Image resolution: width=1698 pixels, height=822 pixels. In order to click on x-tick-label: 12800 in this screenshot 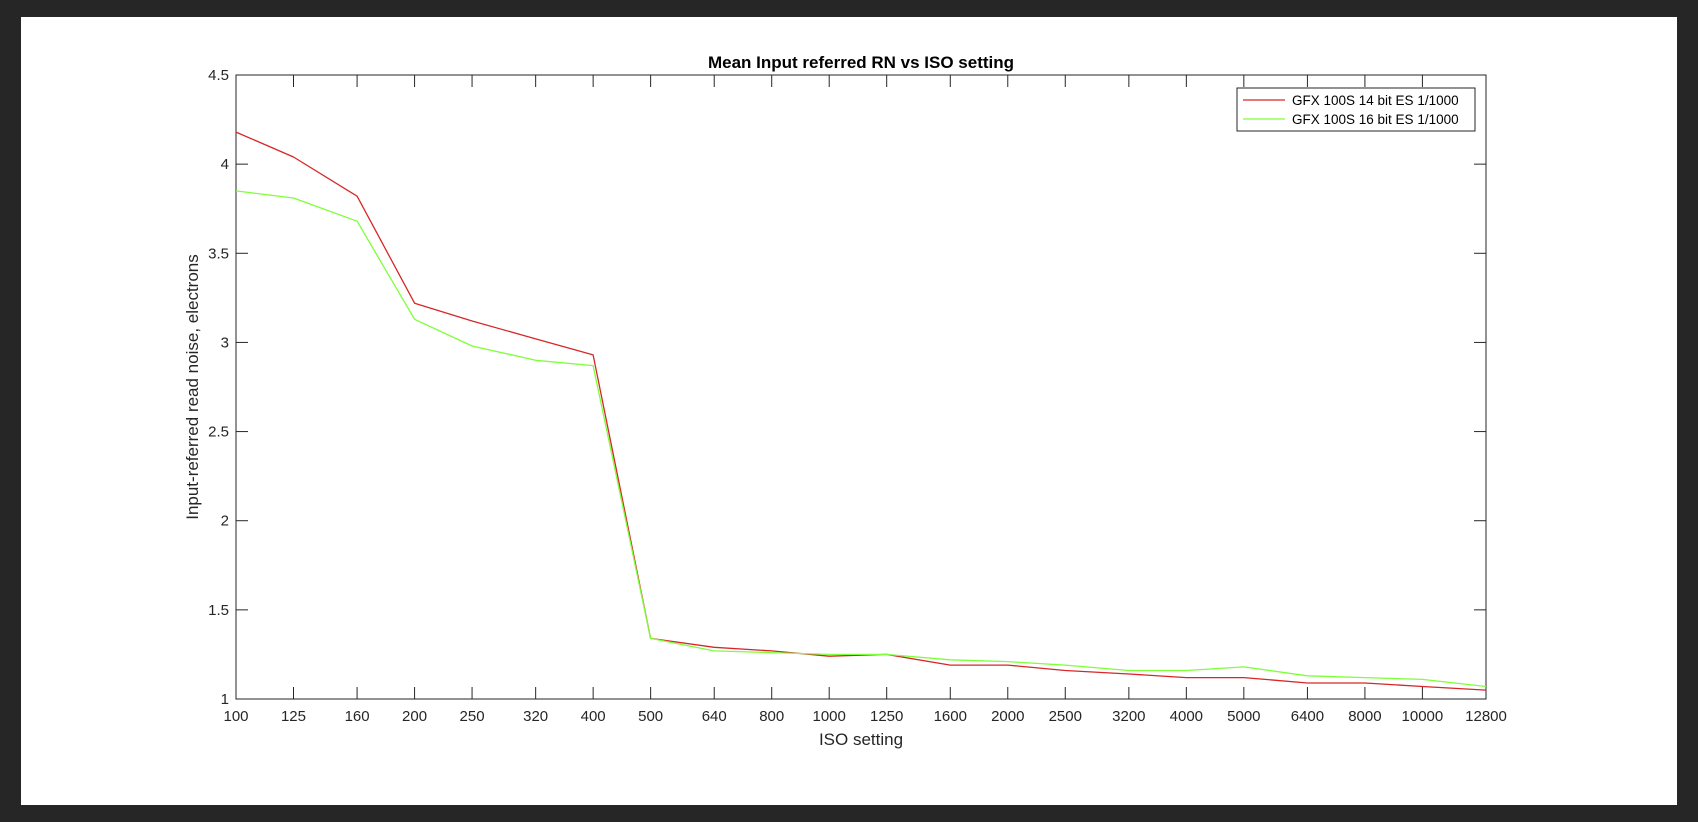, I will do `click(1486, 716)`.